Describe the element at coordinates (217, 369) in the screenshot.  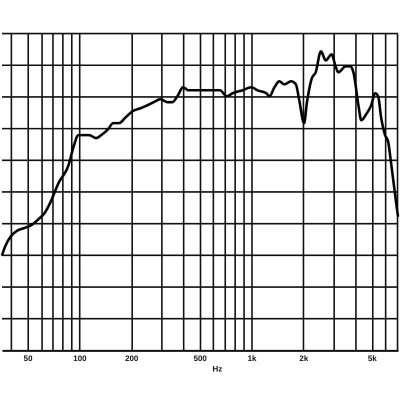
I see `x-axis-title: Hz` at that location.